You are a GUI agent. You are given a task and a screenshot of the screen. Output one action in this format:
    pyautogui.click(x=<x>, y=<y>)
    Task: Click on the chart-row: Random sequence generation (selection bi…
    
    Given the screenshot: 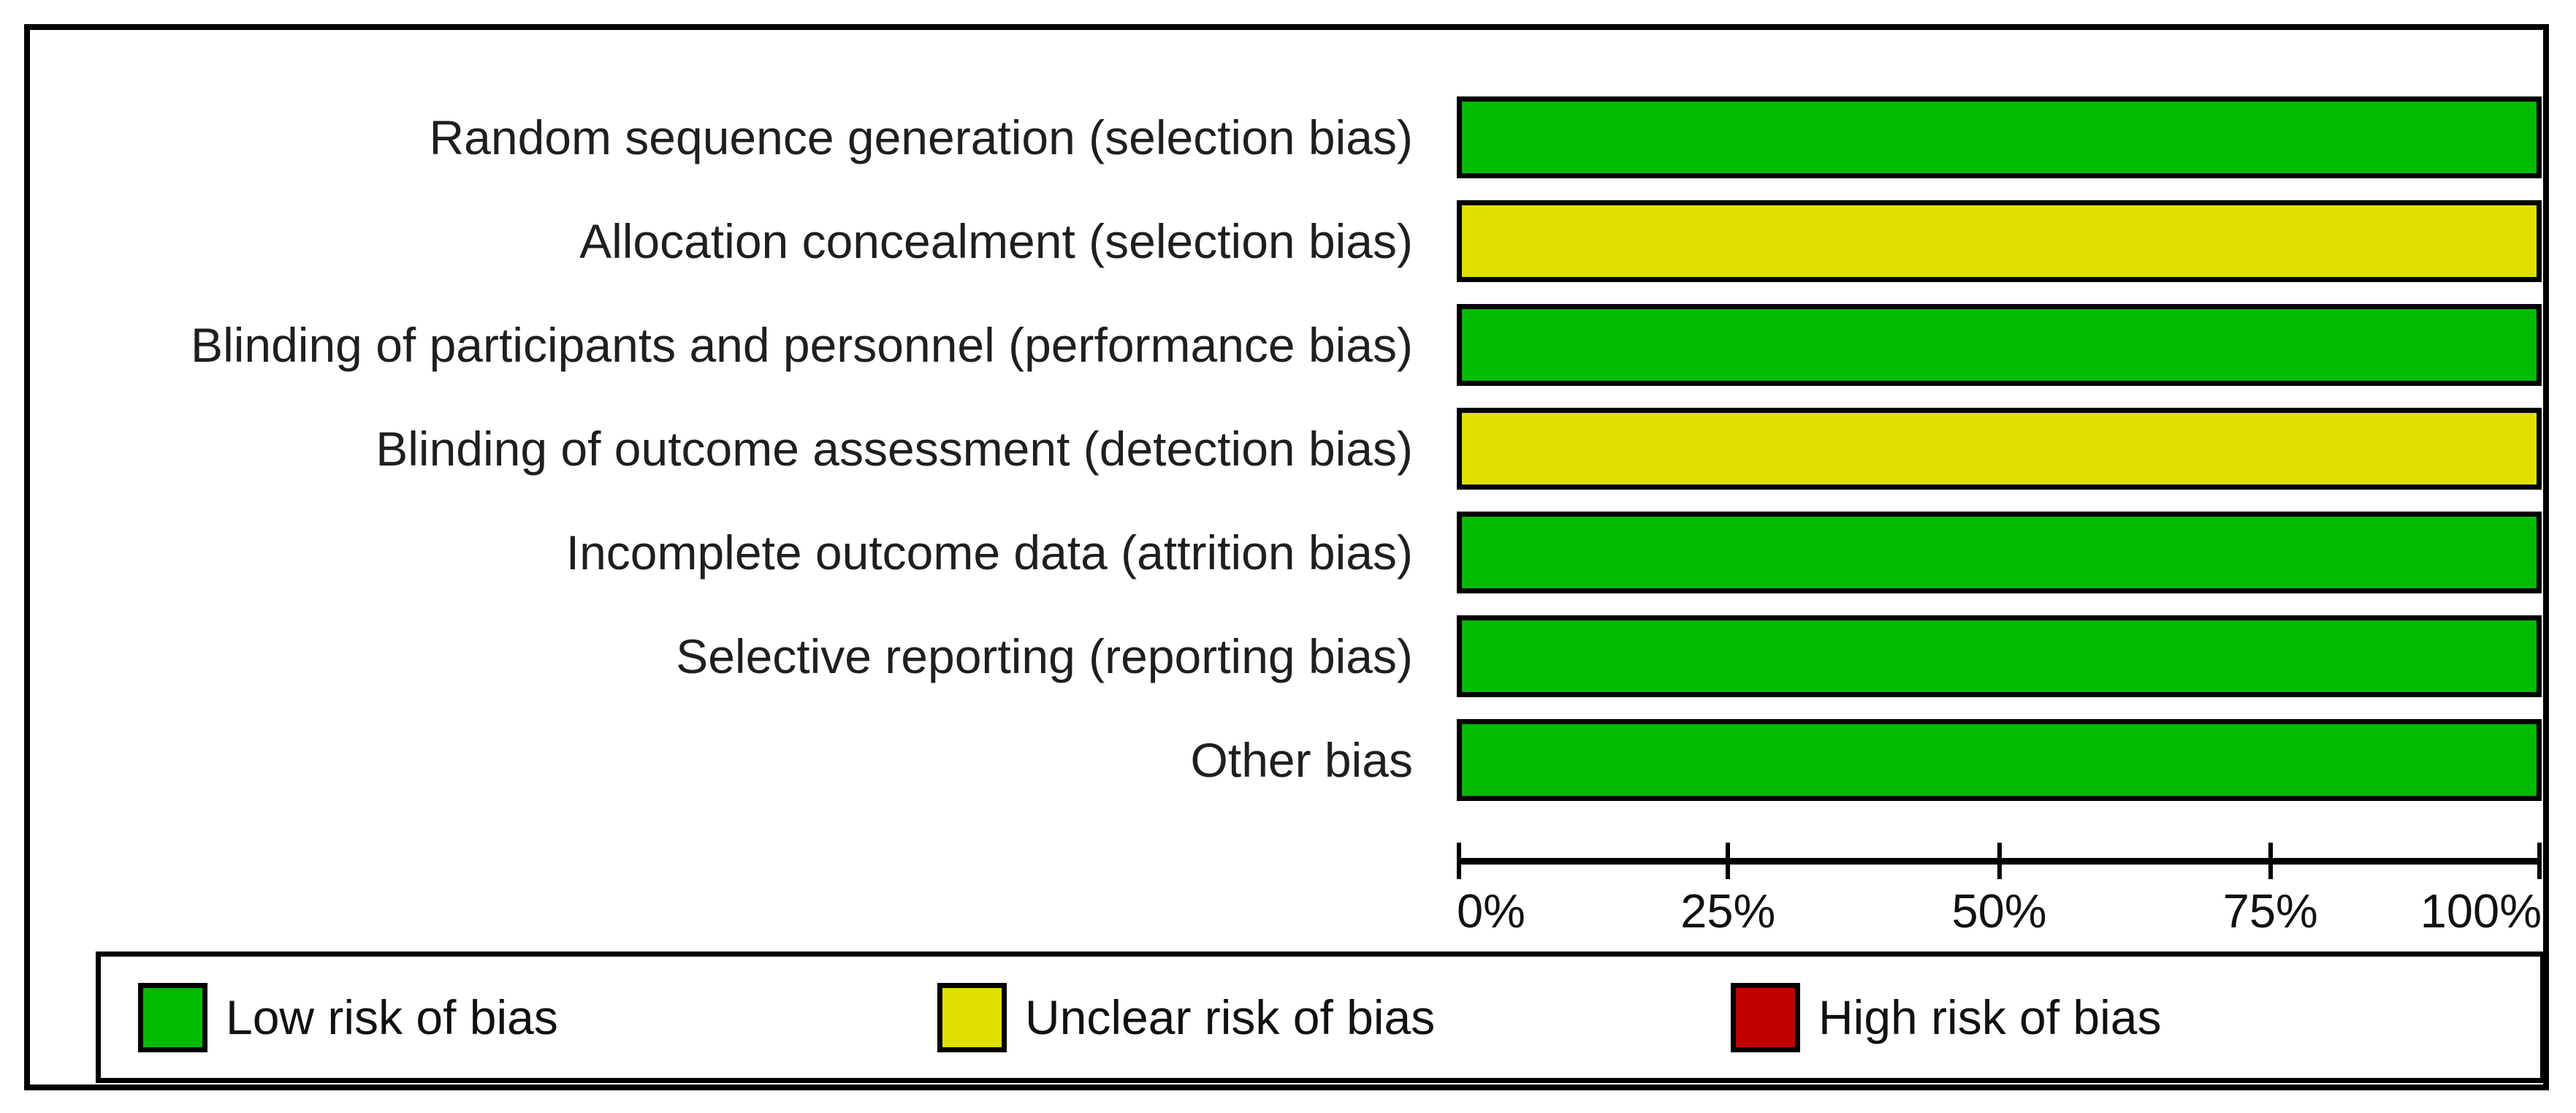 What is the action you would take?
    pyautogui.click(x=1301, y=137)
    